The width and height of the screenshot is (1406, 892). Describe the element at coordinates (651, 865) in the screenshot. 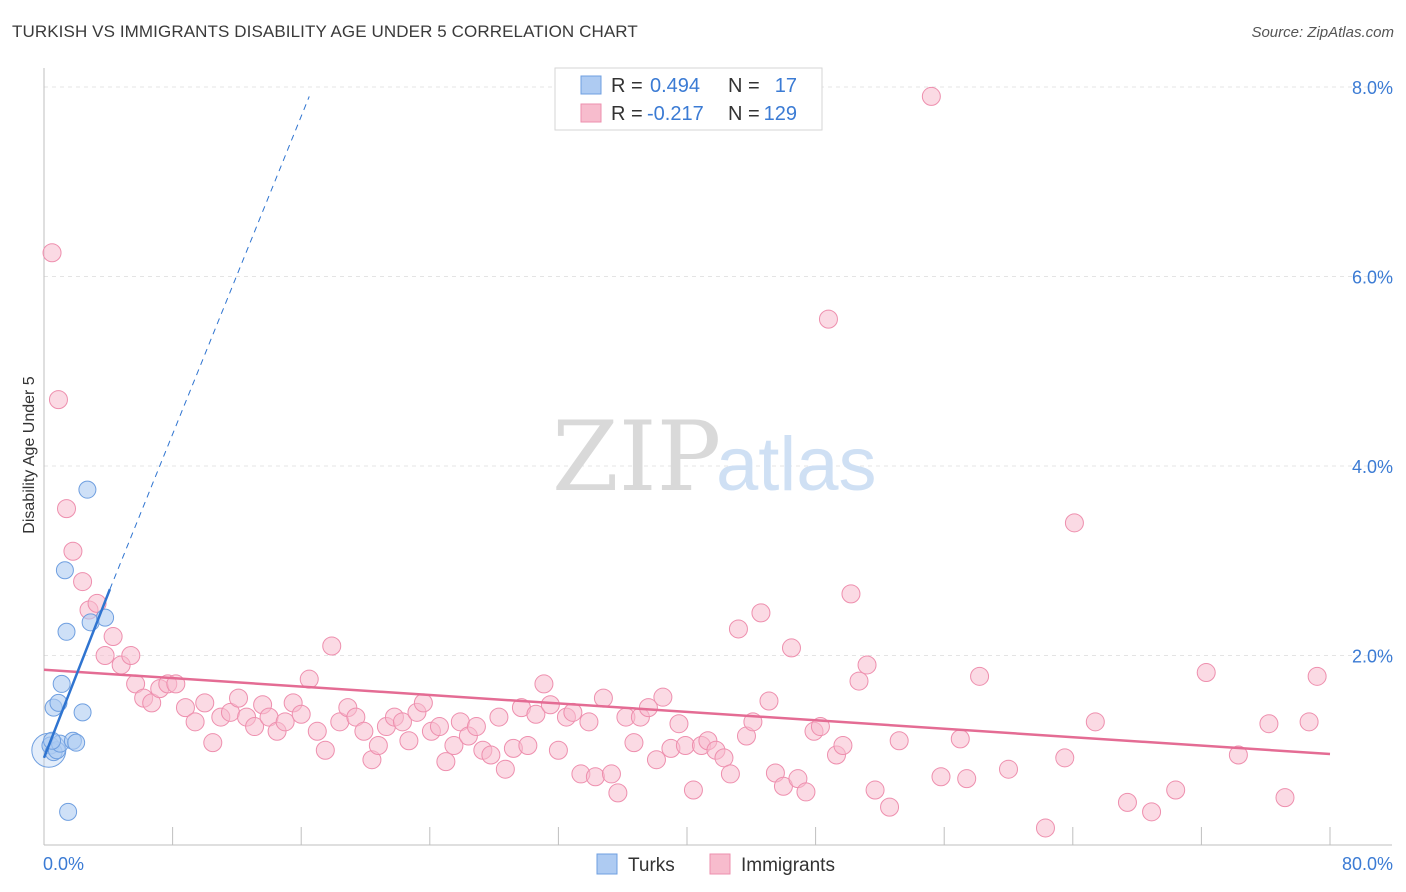

I see `bottom-legend-turks-label: Turks` at that location.